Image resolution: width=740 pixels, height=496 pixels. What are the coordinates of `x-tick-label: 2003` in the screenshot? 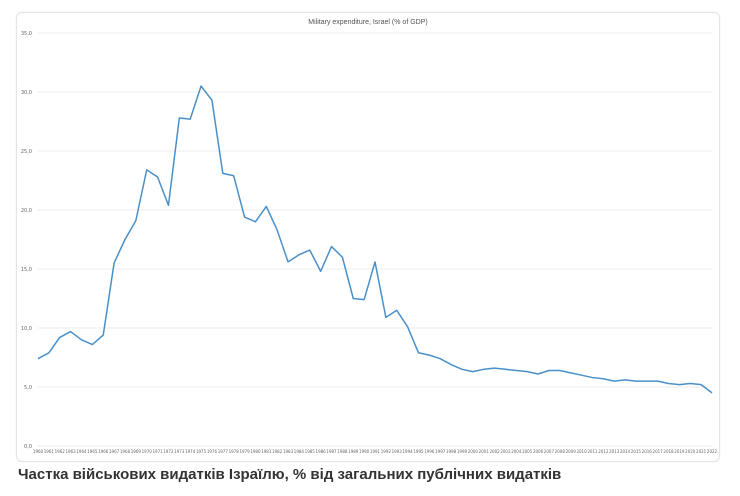 It's located at (505, 451).